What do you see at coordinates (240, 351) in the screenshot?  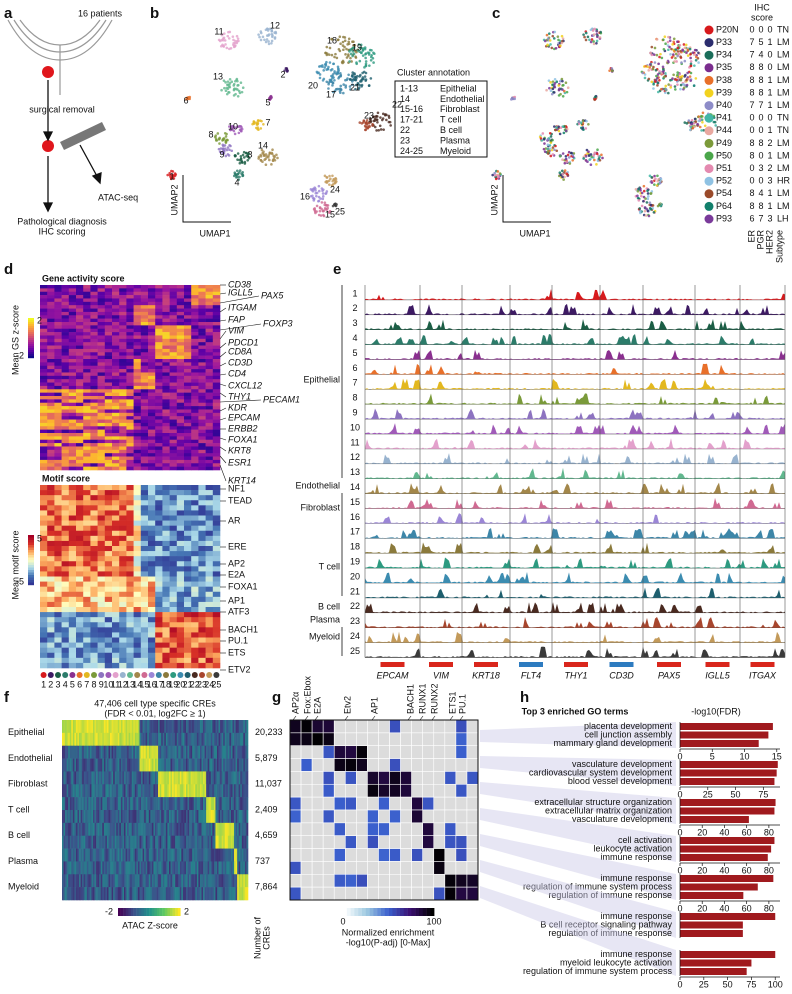 I see `gene-label: CD8A` at bounding box center [240, 351].